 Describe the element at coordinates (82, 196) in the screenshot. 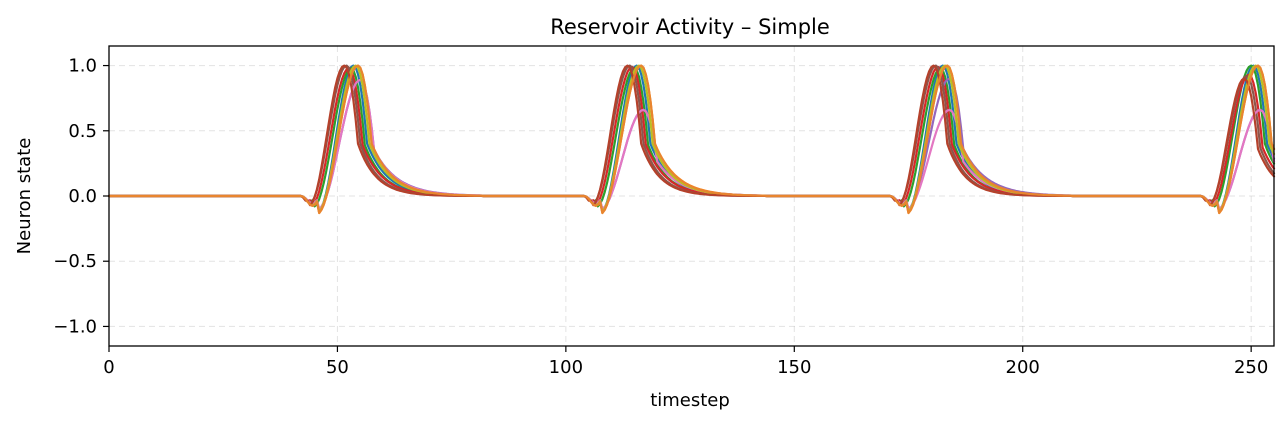

I see `y-tick-label: 0.0` at that location.